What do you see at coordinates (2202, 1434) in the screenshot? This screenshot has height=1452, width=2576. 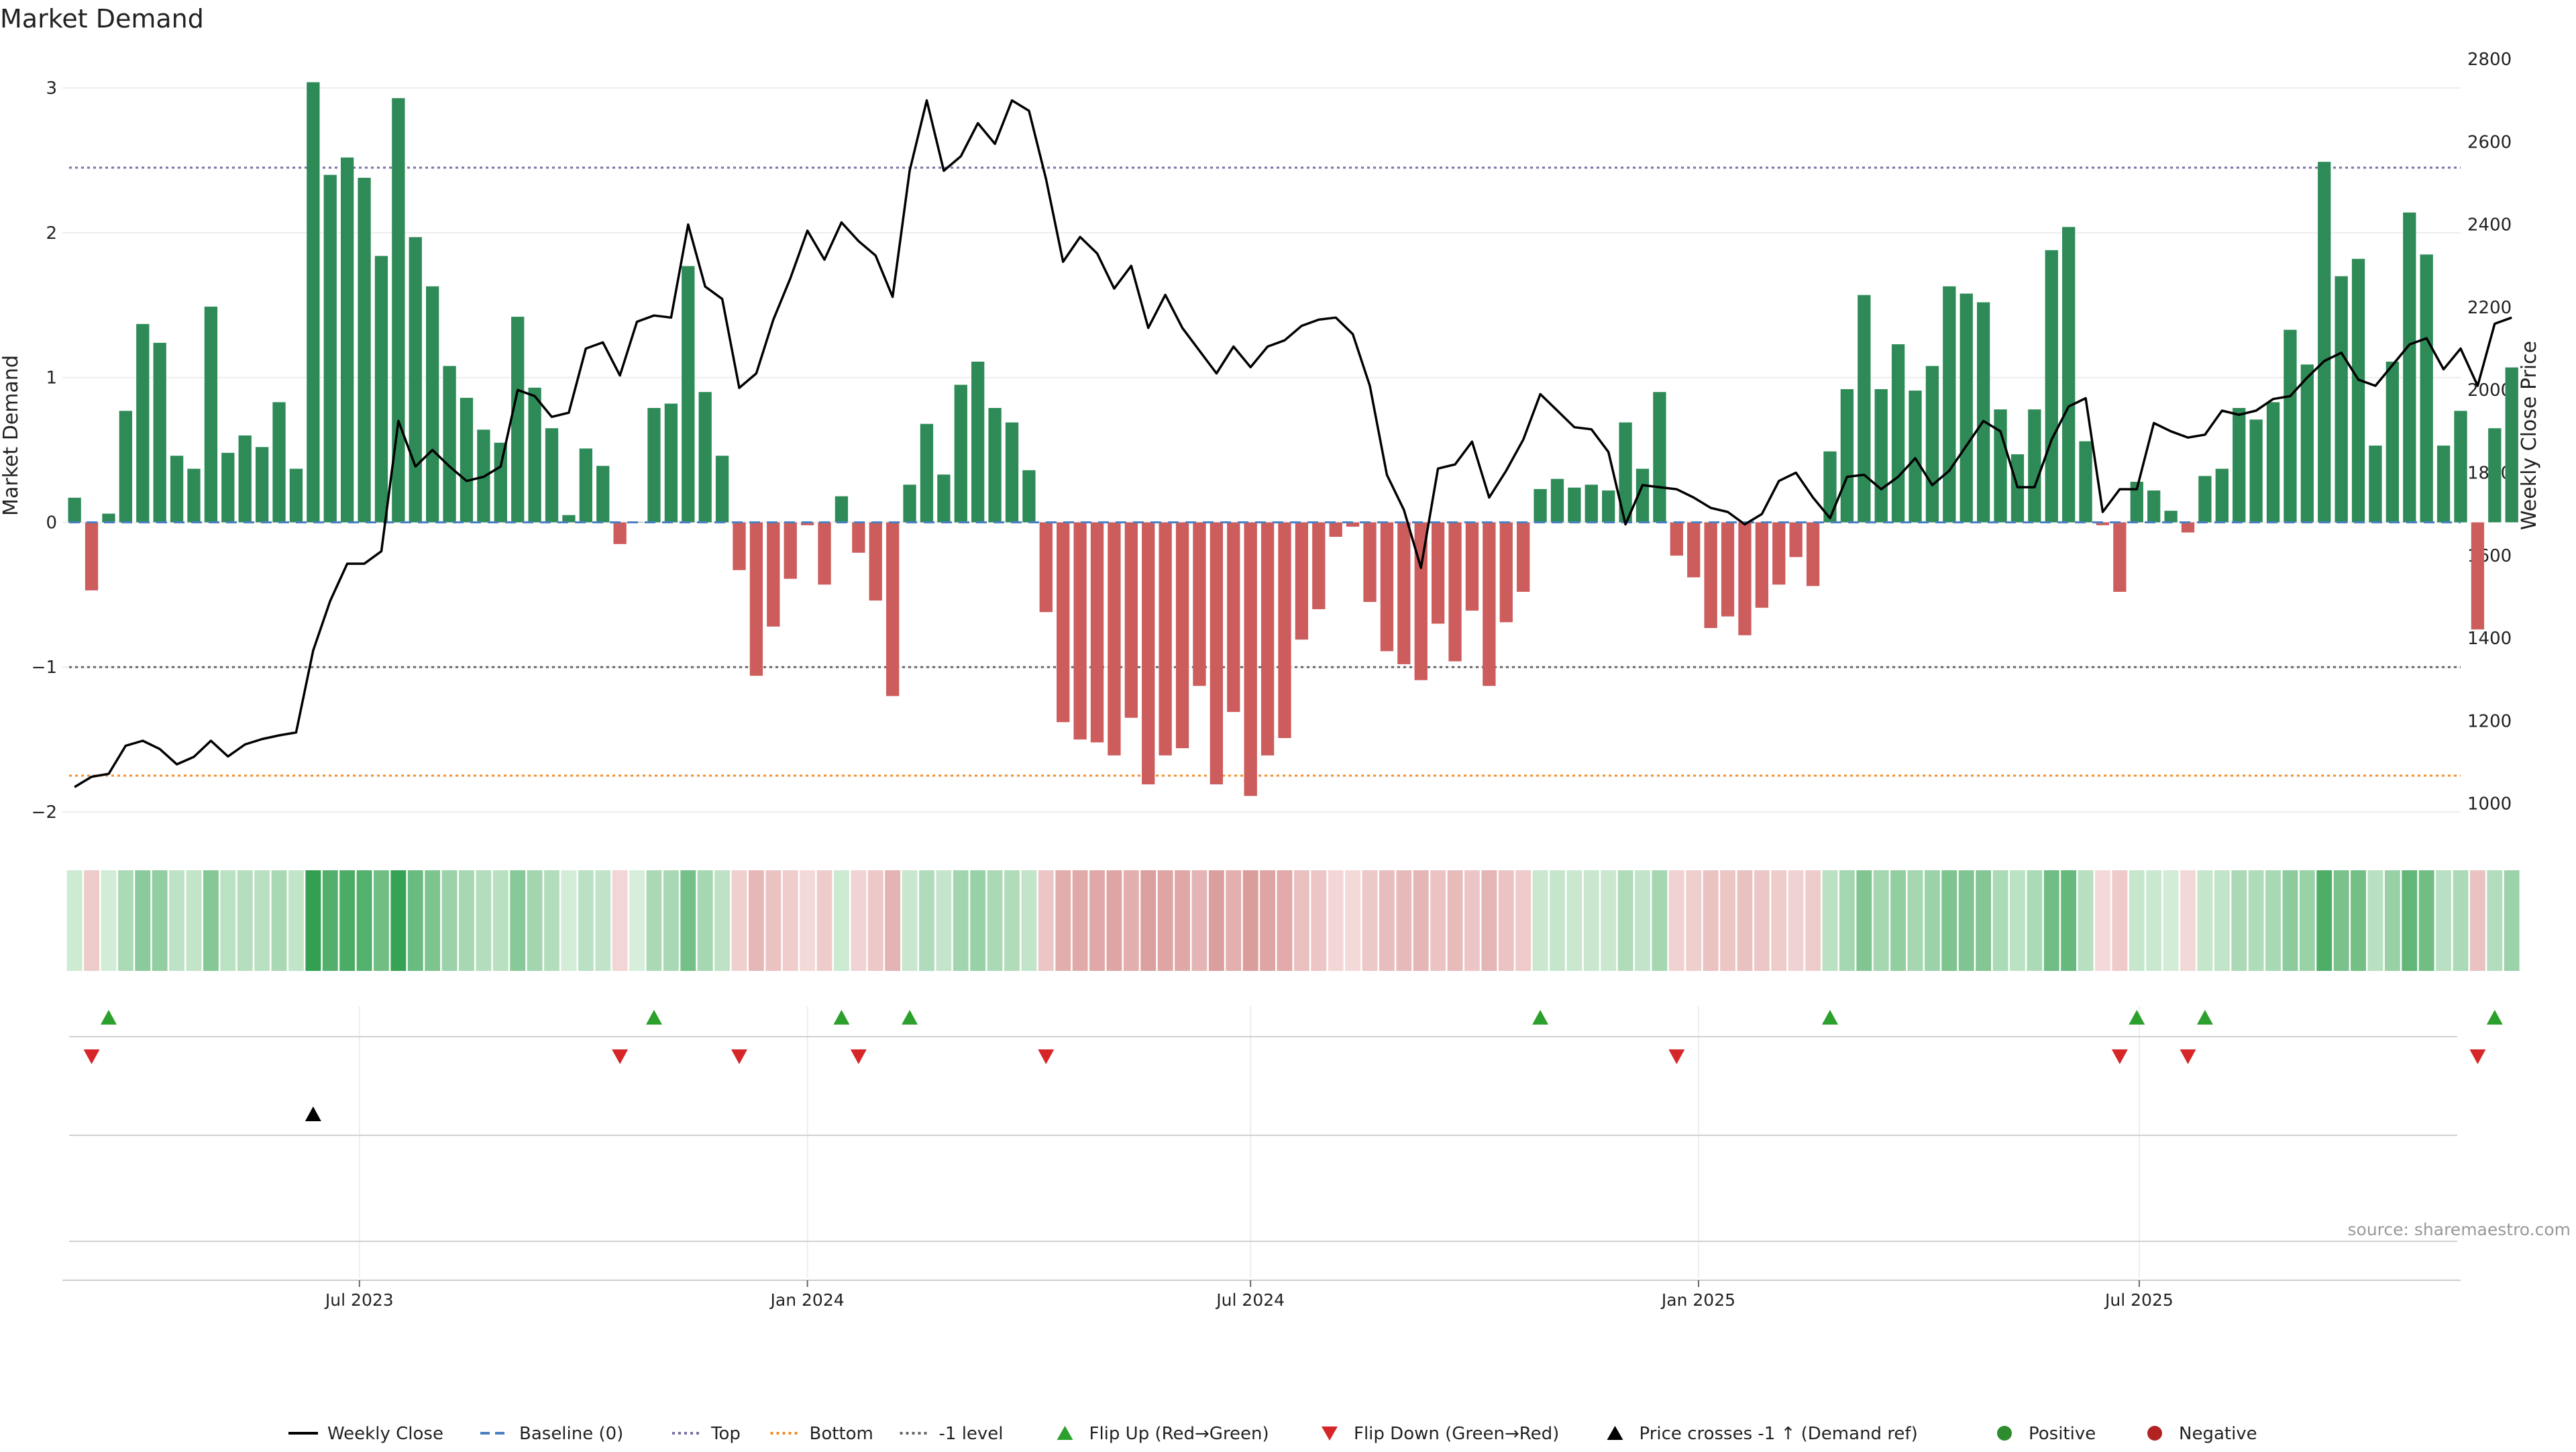 I see `legend-item-9: Negative` at bounding box center [2202, 1434].